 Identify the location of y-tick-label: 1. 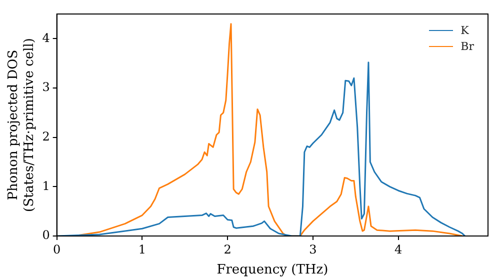
(46, 185).